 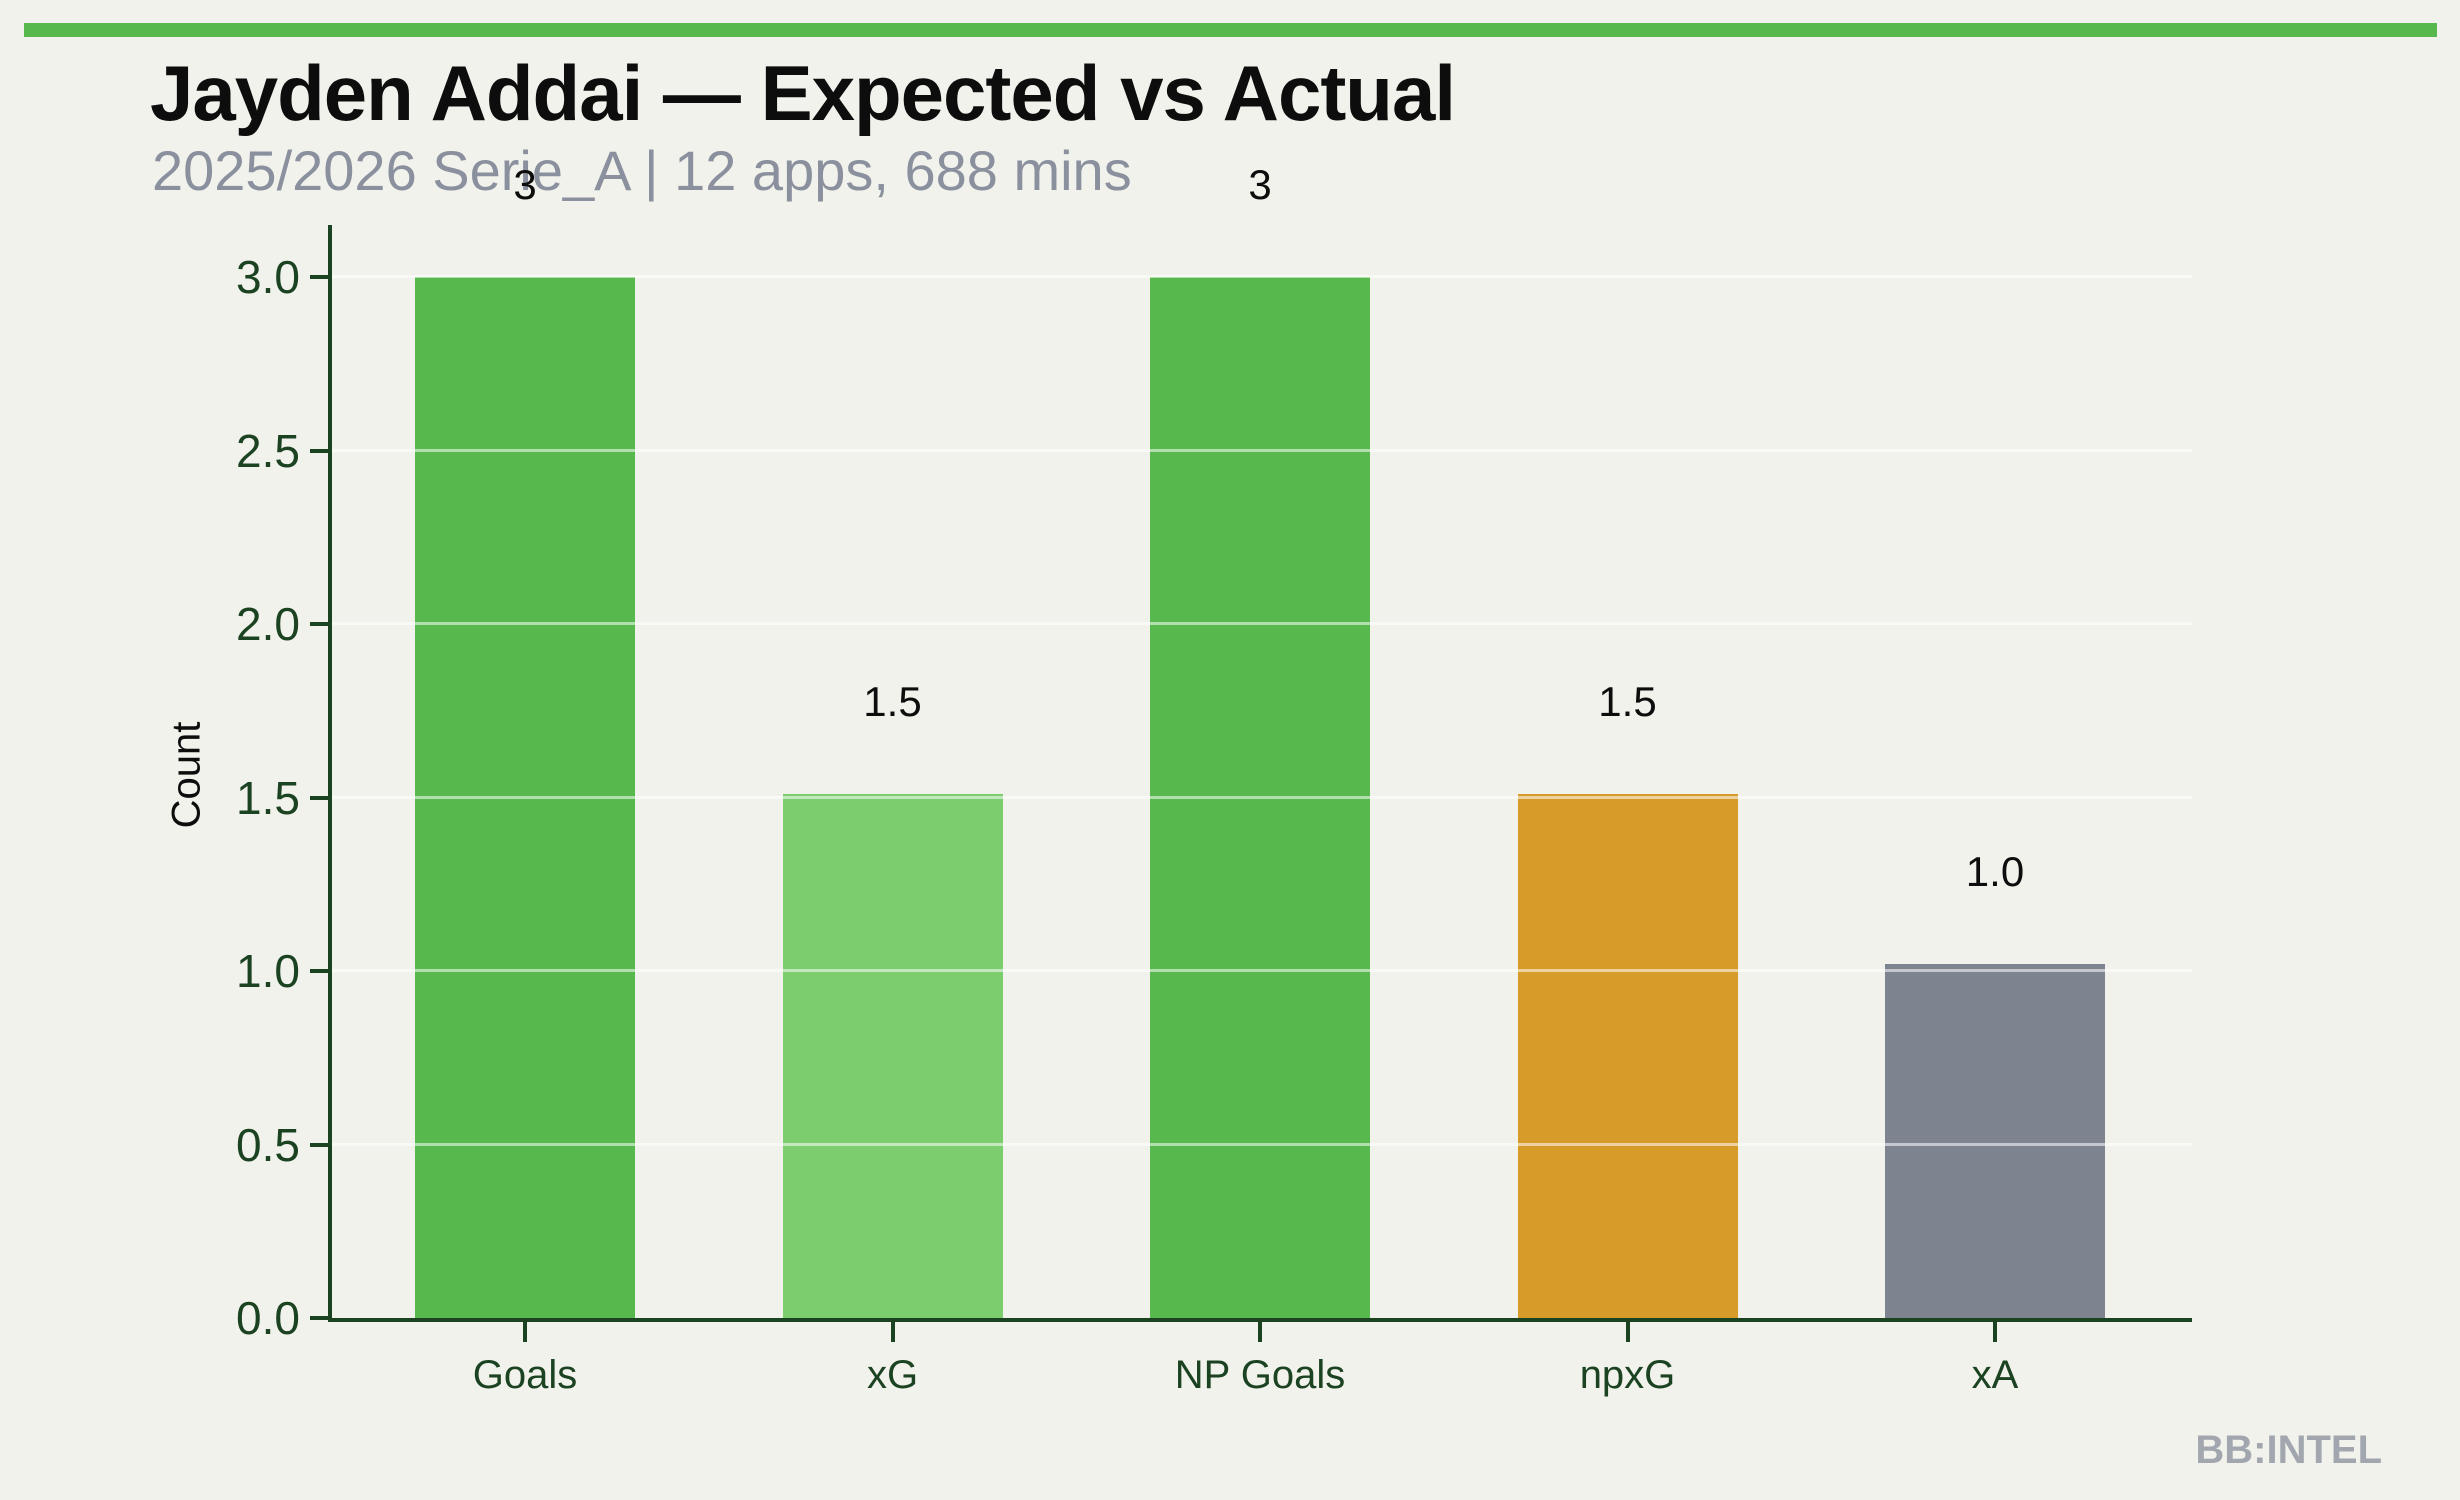 What do you see at coordinates (1995, 1375) in the screenshot?
I see `x-tick-label: xA` at bounding box center [1995, 1375].